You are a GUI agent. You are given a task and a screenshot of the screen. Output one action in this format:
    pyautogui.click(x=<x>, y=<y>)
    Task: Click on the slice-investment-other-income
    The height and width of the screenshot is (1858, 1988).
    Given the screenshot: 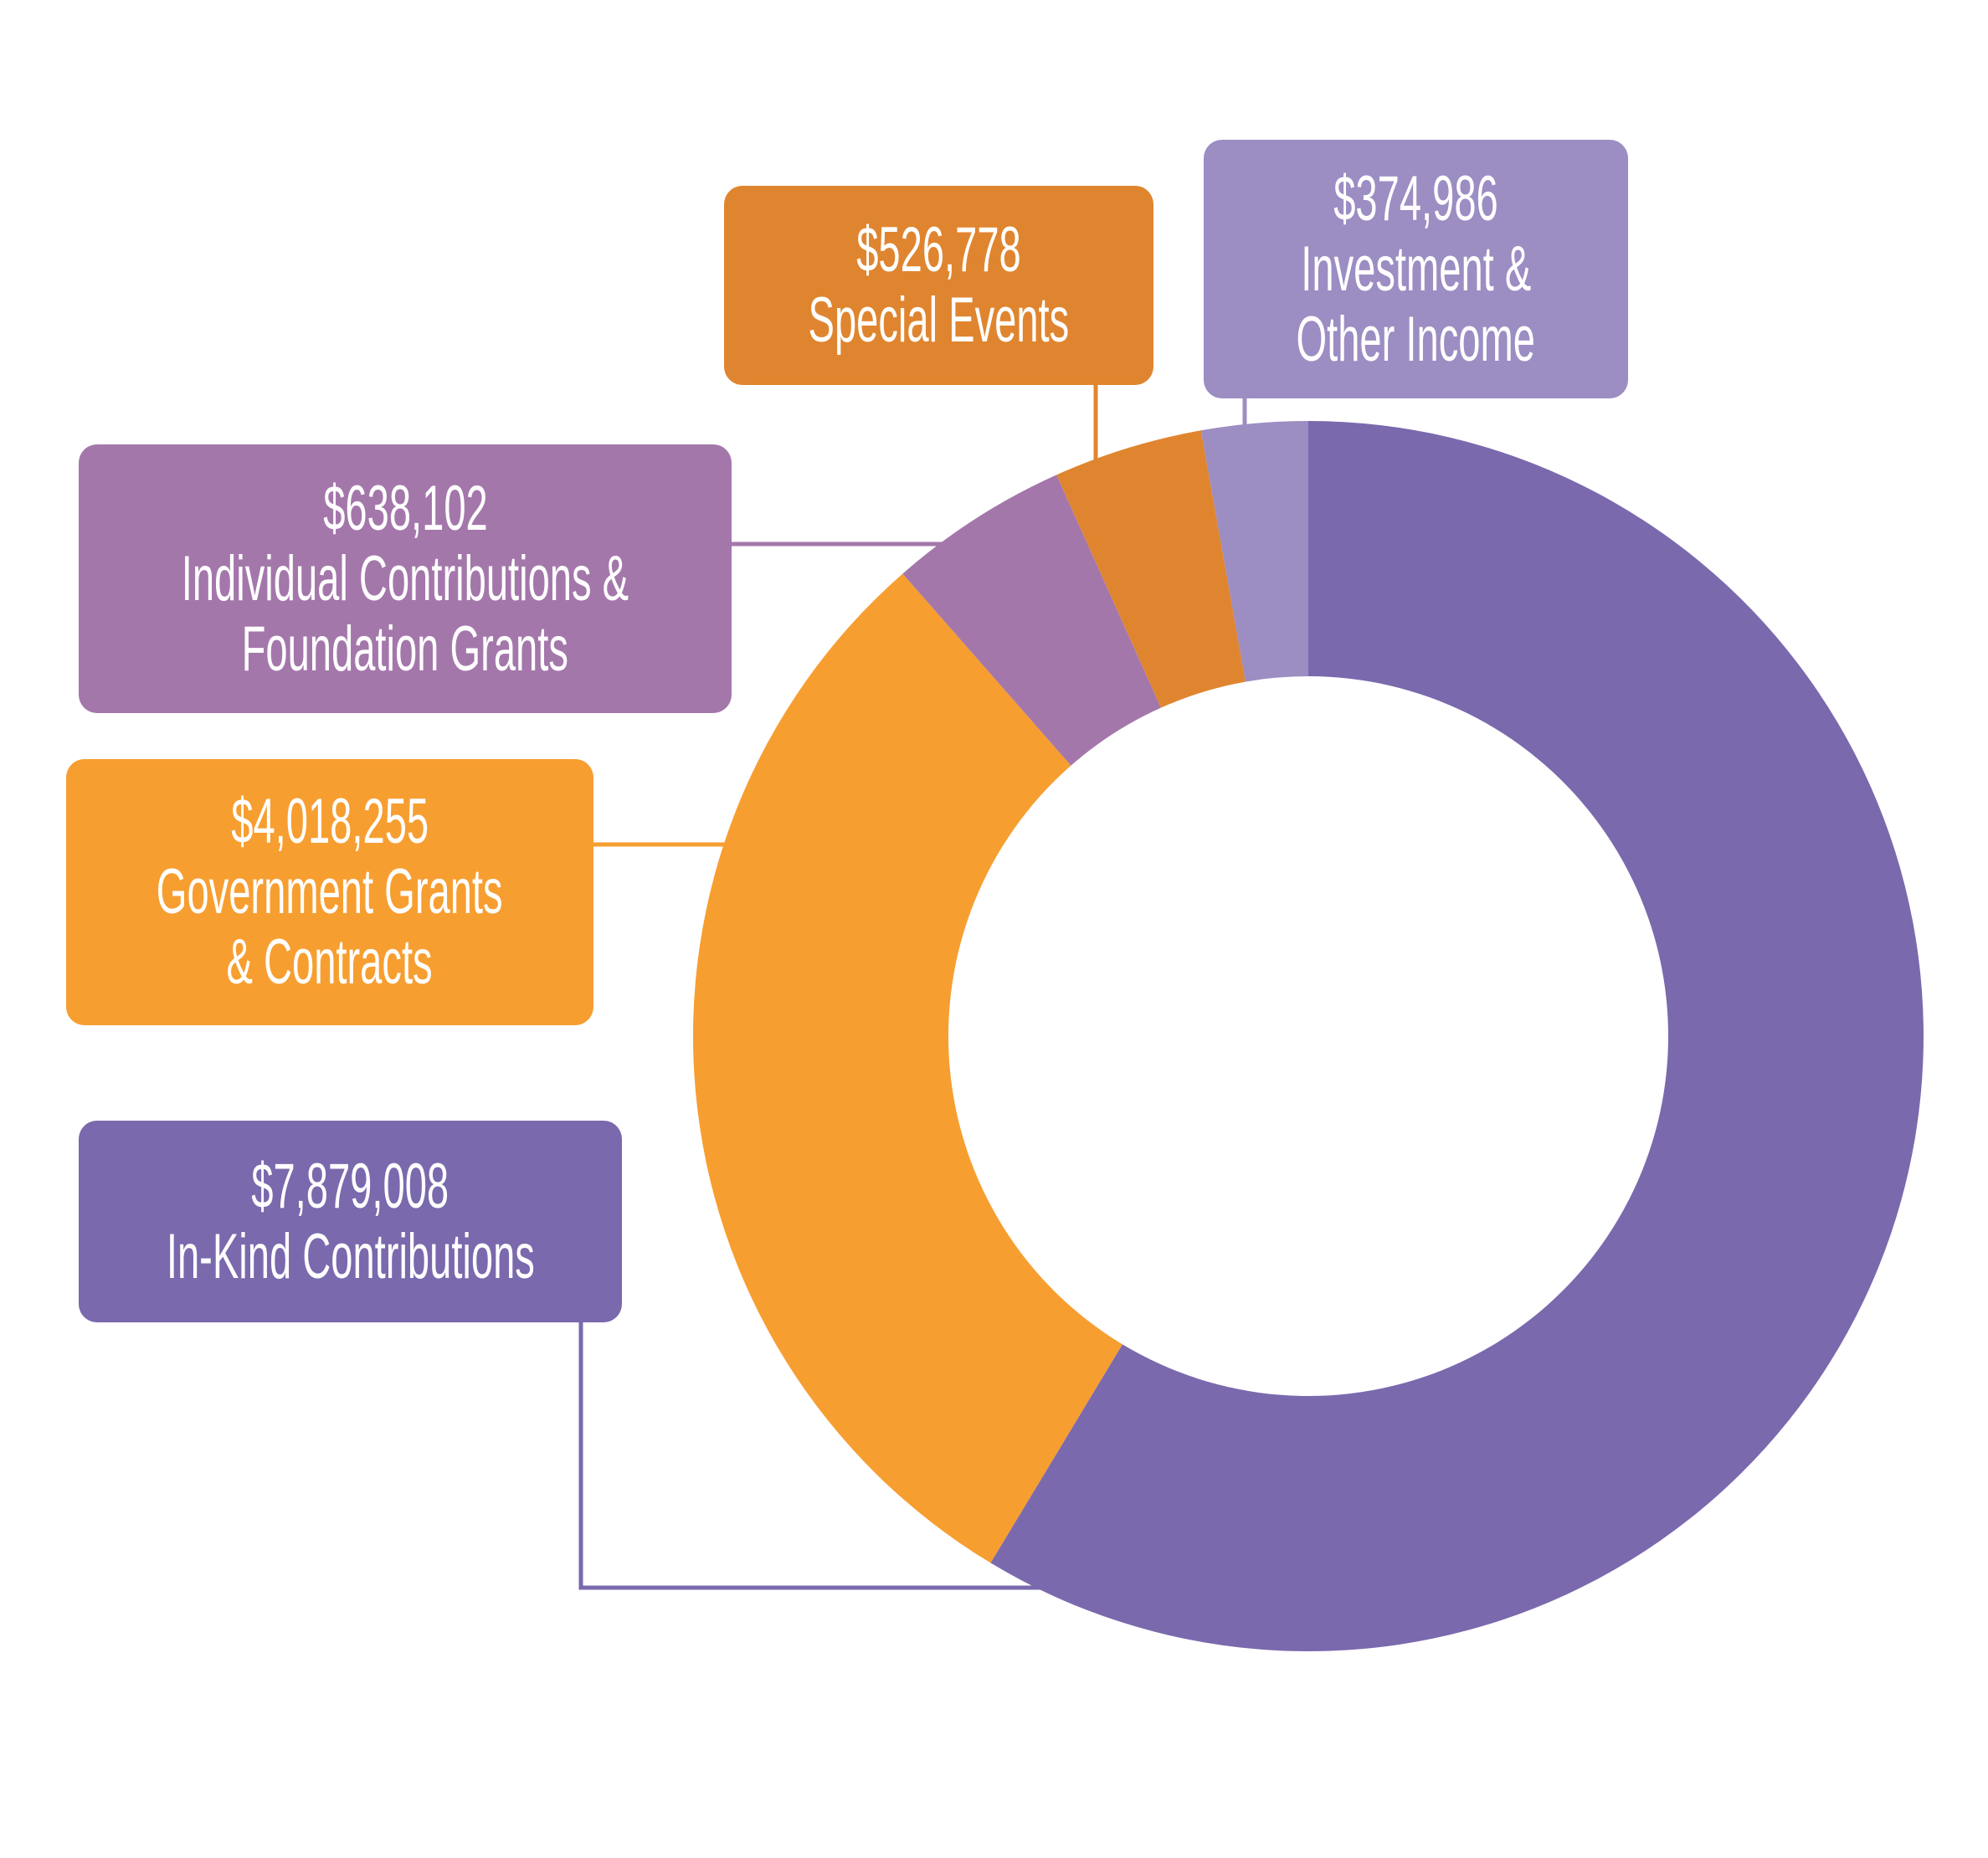 What is the action you would take?
    pyautogui.click(x=1254, y=551)
    